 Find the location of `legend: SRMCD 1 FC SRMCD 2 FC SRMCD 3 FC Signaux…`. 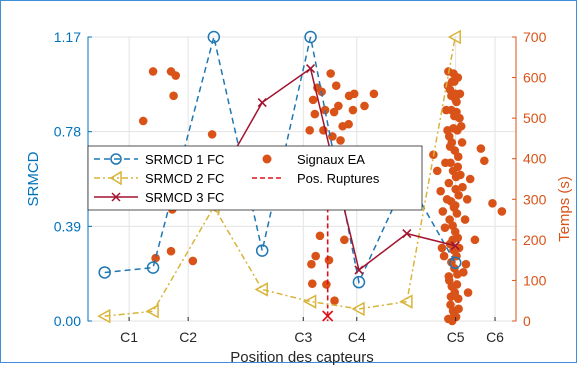

legend: SRMCD 1 FC SRMCD 2 FC SRMCD 3 FC Signaux… is located at coordinates (255, 178).